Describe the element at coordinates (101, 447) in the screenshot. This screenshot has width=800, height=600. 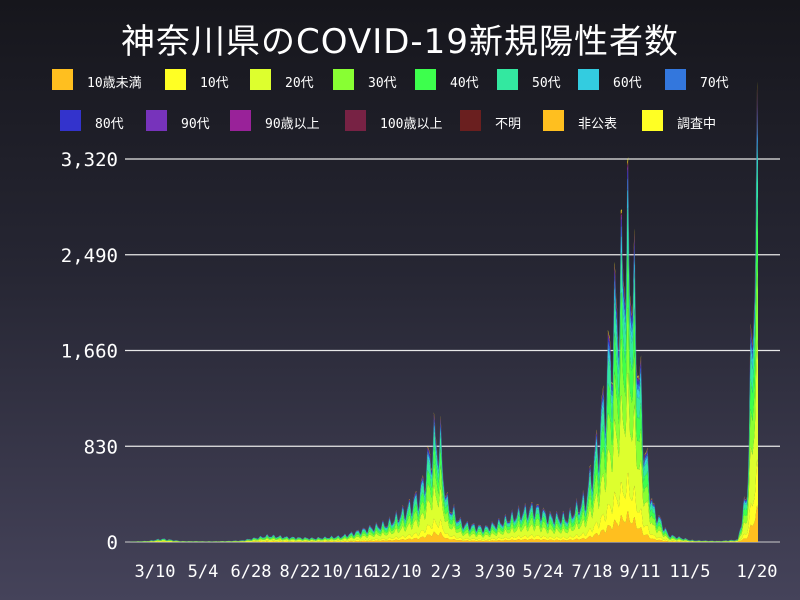
I see `y-tick-label: 830` at that location.